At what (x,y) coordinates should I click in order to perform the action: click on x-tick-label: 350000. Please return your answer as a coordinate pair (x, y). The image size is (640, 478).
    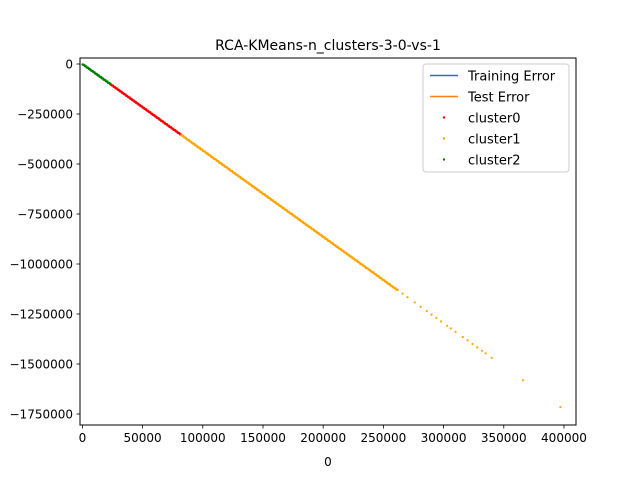
    Looking at the image, I should click on (504, 438).